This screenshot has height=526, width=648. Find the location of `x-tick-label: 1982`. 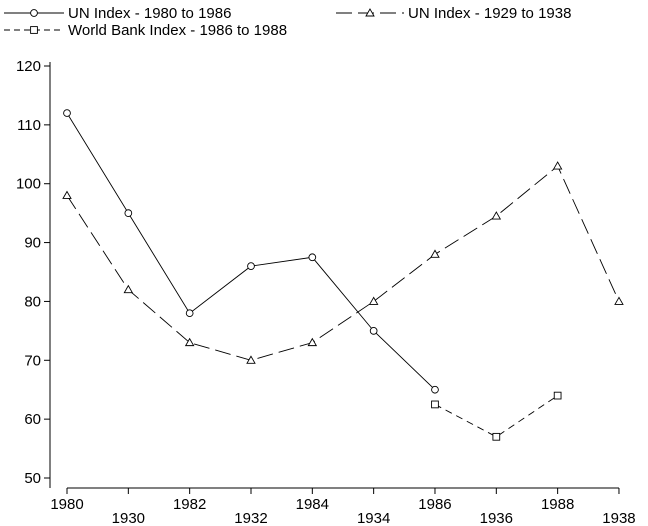

x-tick-label: 1982 is located at coordinates (189, 504).